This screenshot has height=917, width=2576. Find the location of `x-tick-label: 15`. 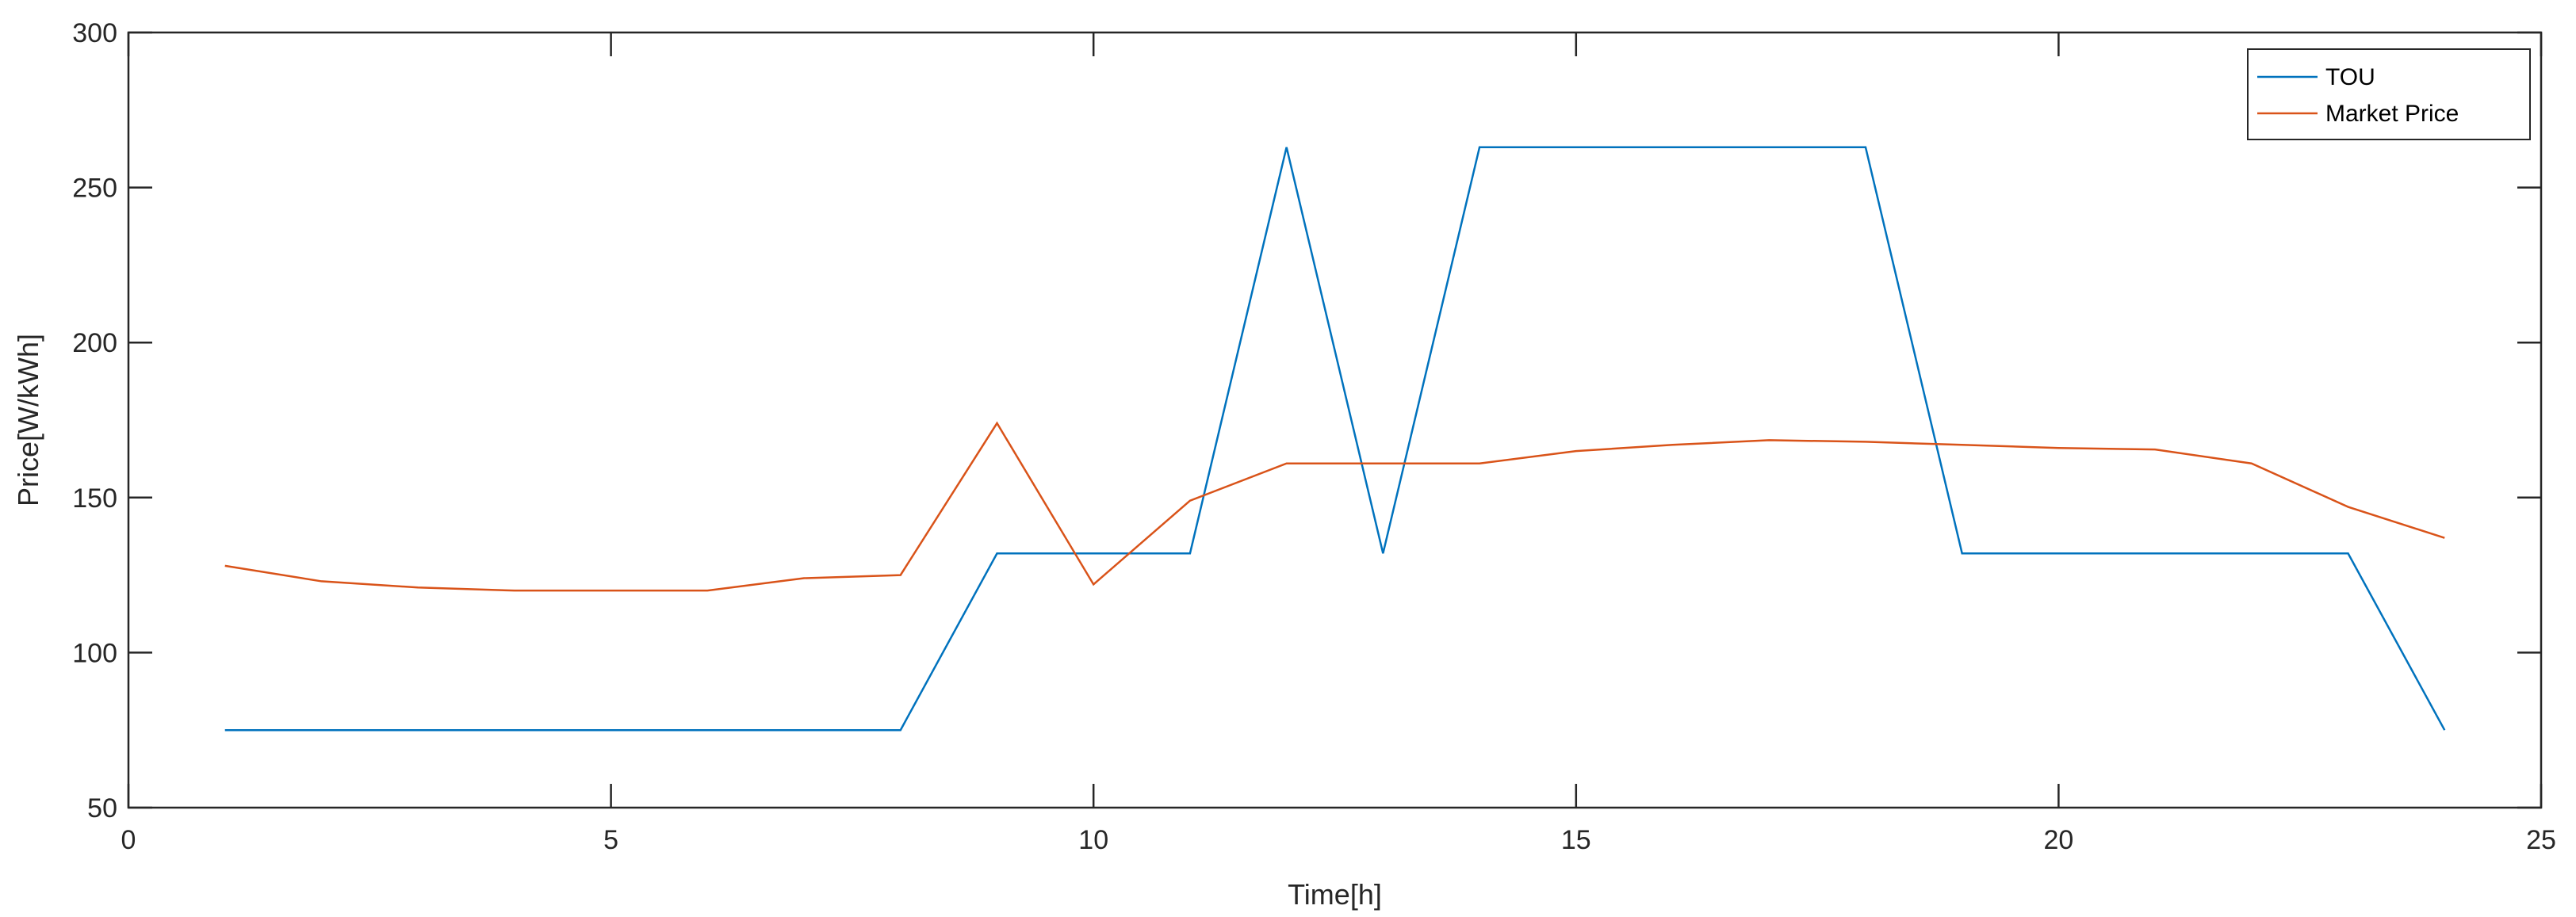

x-tick-label: 15 is located at coordinates (1576, 840).